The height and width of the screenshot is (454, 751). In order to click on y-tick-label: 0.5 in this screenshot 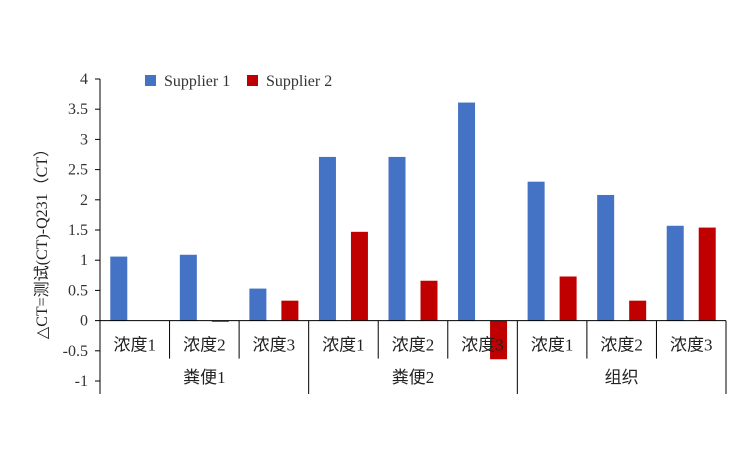, I will do `click(78, 290)`.